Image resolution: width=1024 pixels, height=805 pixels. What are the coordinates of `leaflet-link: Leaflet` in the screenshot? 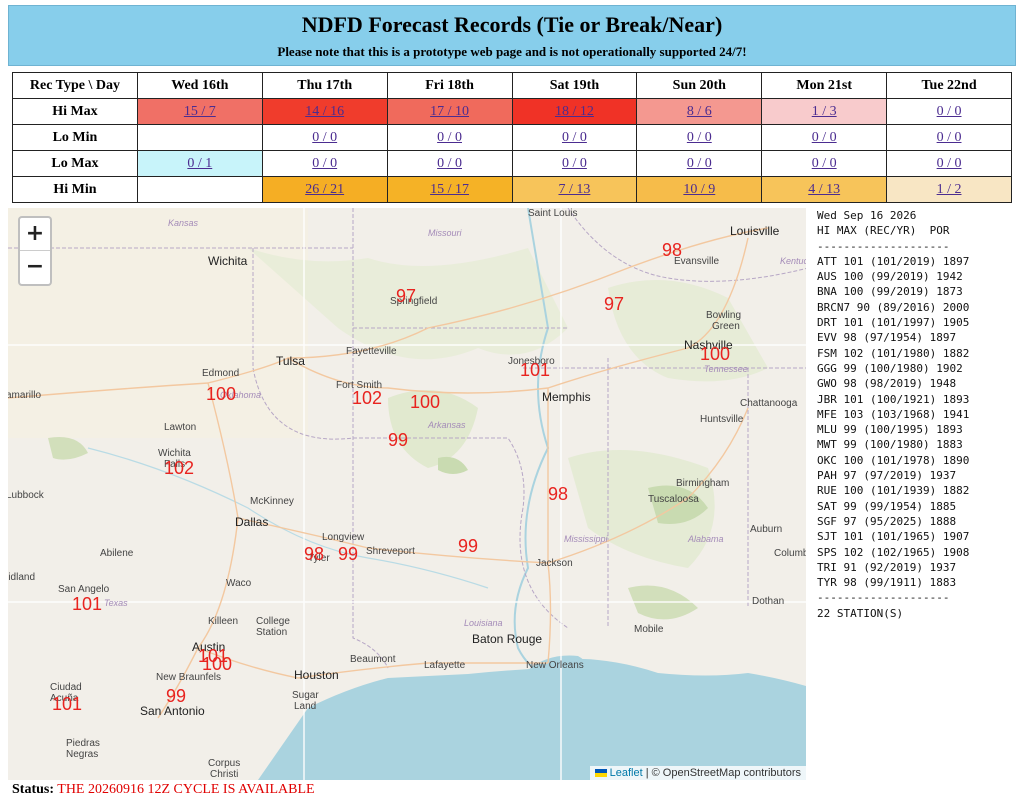 It's located at (626, 773).